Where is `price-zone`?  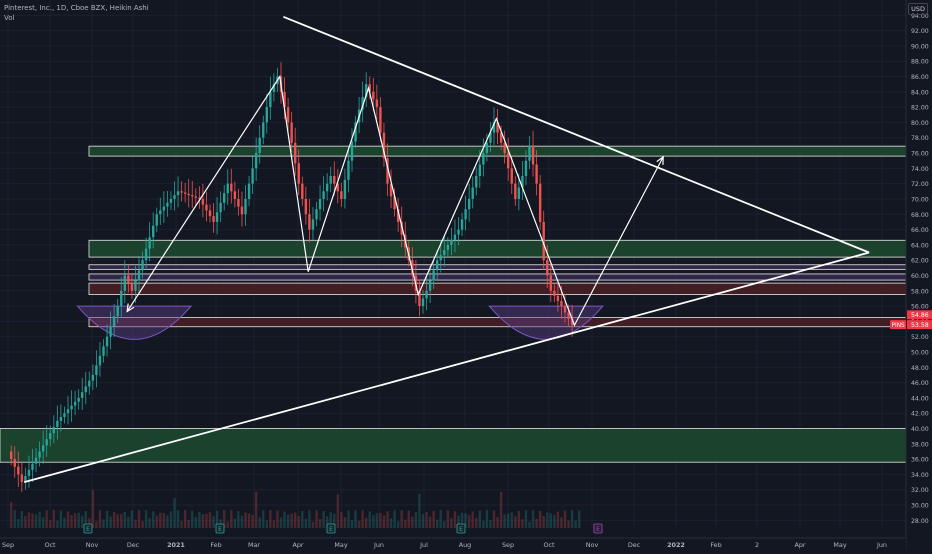
price-zone is located at coordinates (497, 289).